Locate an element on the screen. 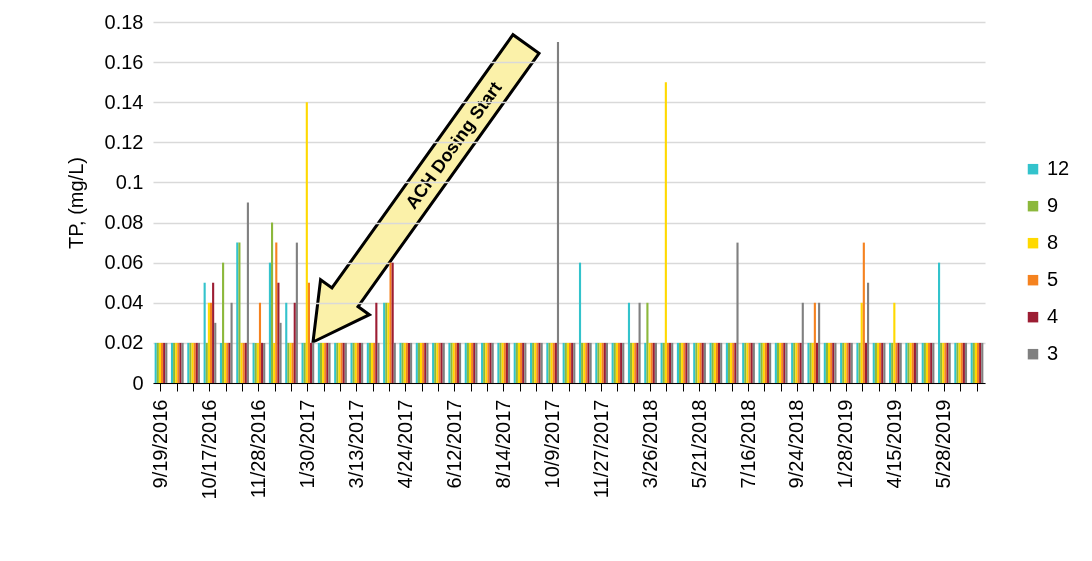 The height and width of the screenshot is (561, 1092). x-tick-label: 1/30/2017 is located at coordinates (306, 444).